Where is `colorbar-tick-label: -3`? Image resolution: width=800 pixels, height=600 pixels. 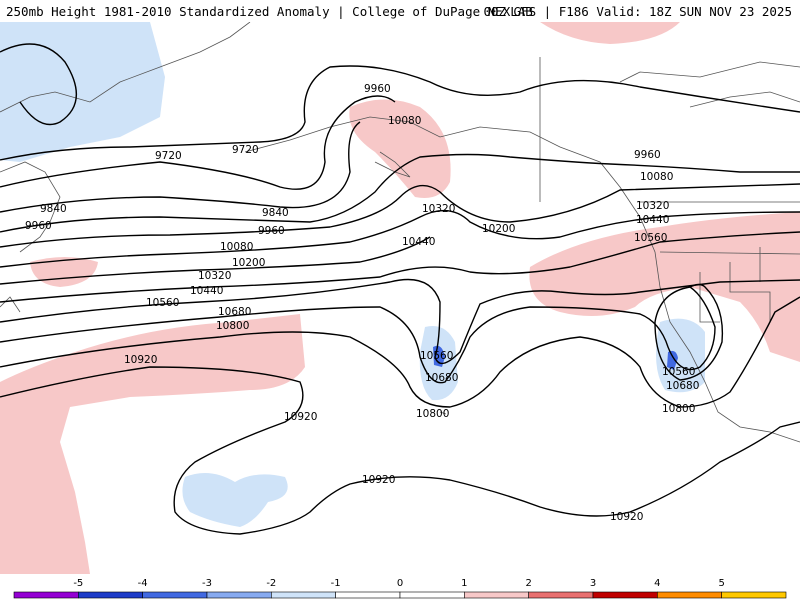 colorbar-tick-label: -3 is located at coordinates (207, 583).